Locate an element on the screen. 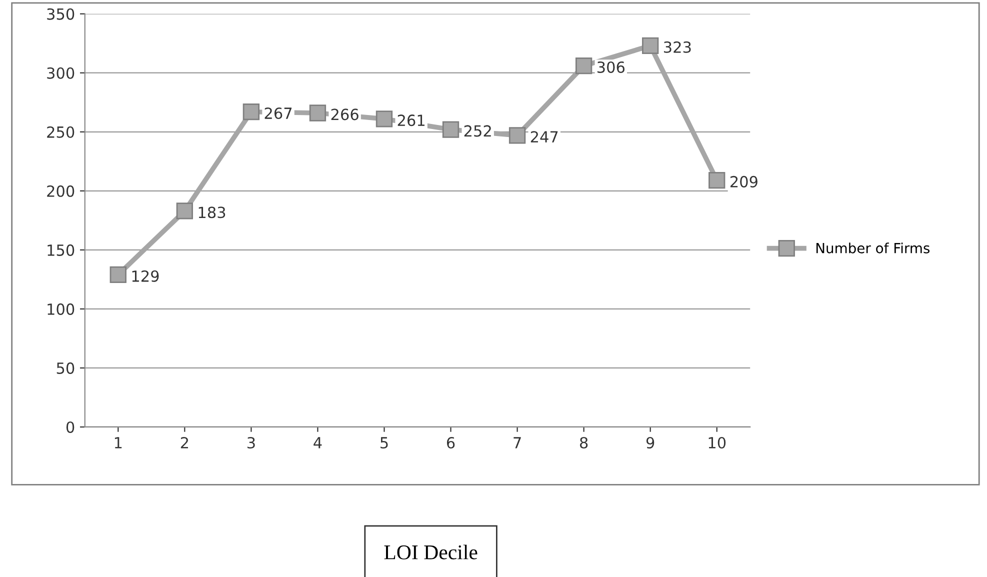 This screenshot has width=987, height=577. x-tick-label: 6 is located at coordinates (450, 442).